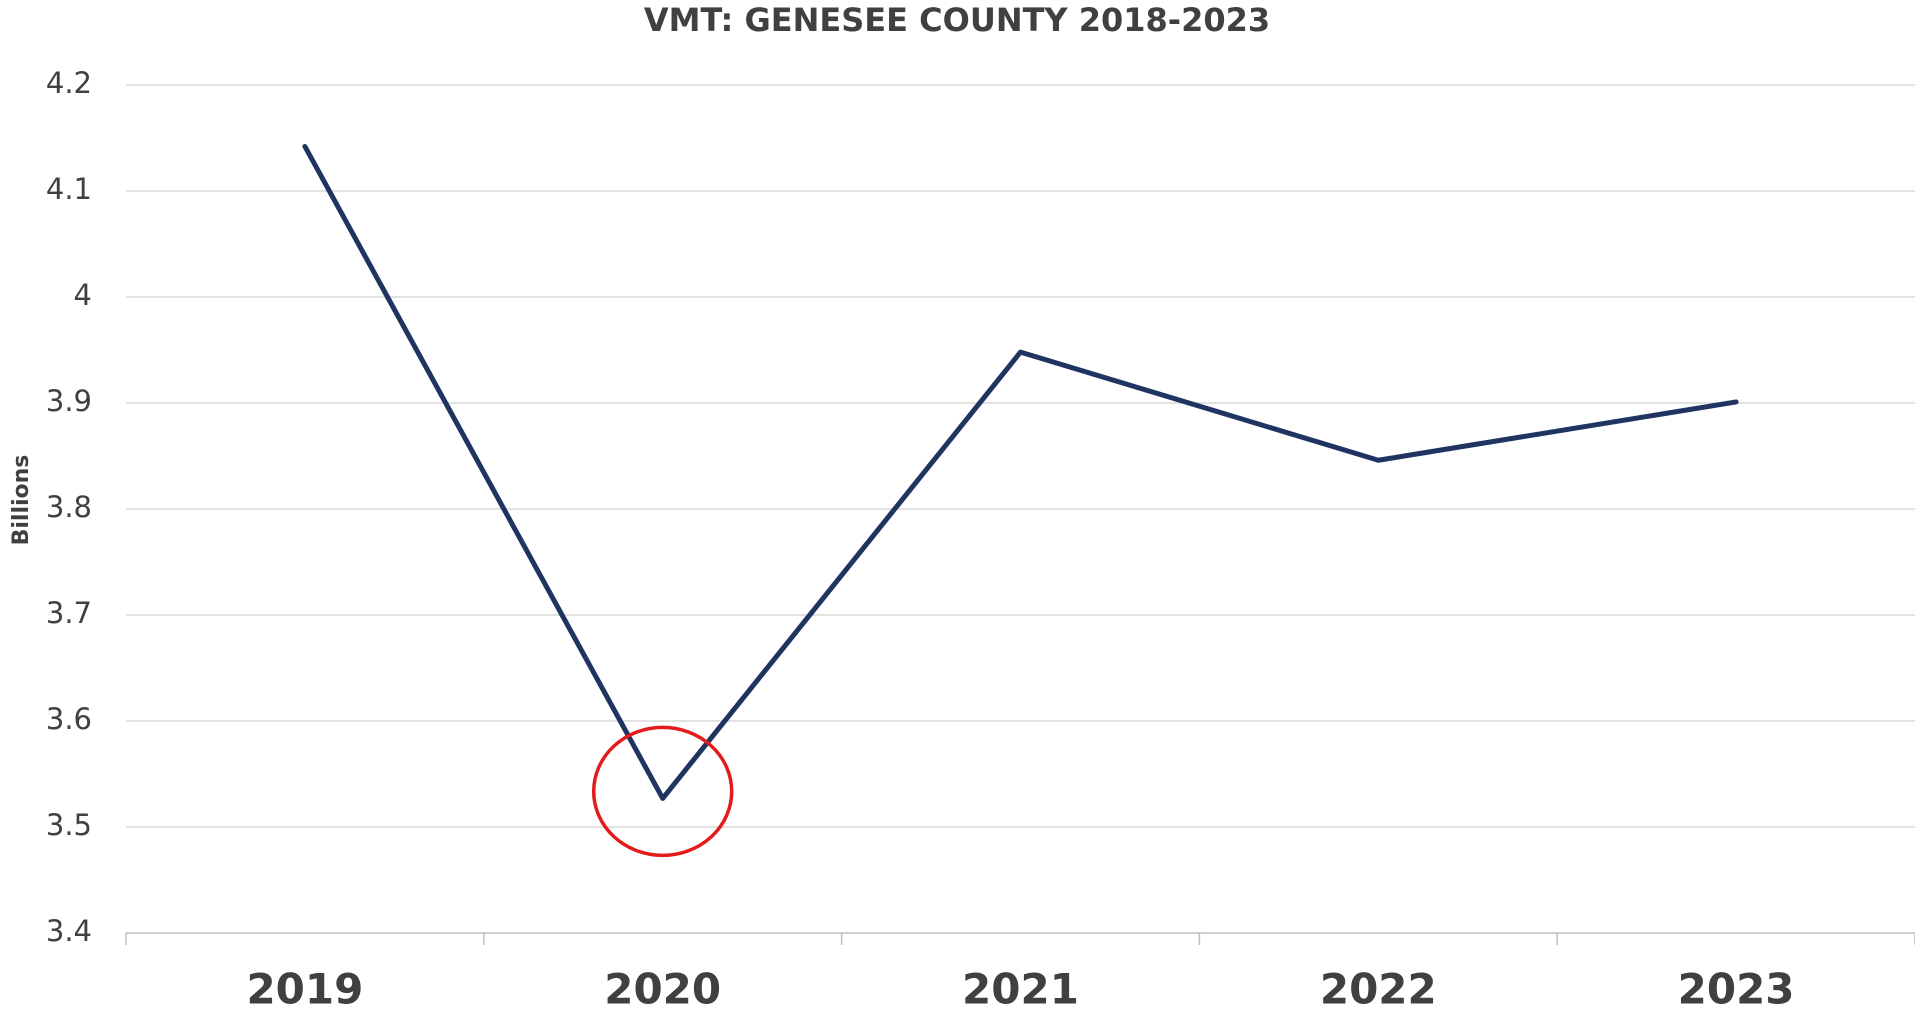 This screenshot has width=1915, height=1018. I want to click on y-tick-label: 4.1, so click(69, 189).